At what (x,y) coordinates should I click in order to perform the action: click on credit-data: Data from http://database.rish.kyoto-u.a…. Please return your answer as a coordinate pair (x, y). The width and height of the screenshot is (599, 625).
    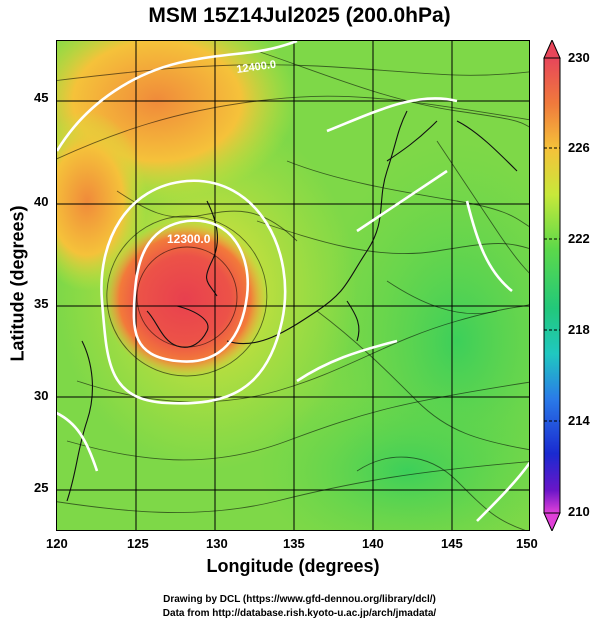
    Looking at the image, I should click on (299, 613).